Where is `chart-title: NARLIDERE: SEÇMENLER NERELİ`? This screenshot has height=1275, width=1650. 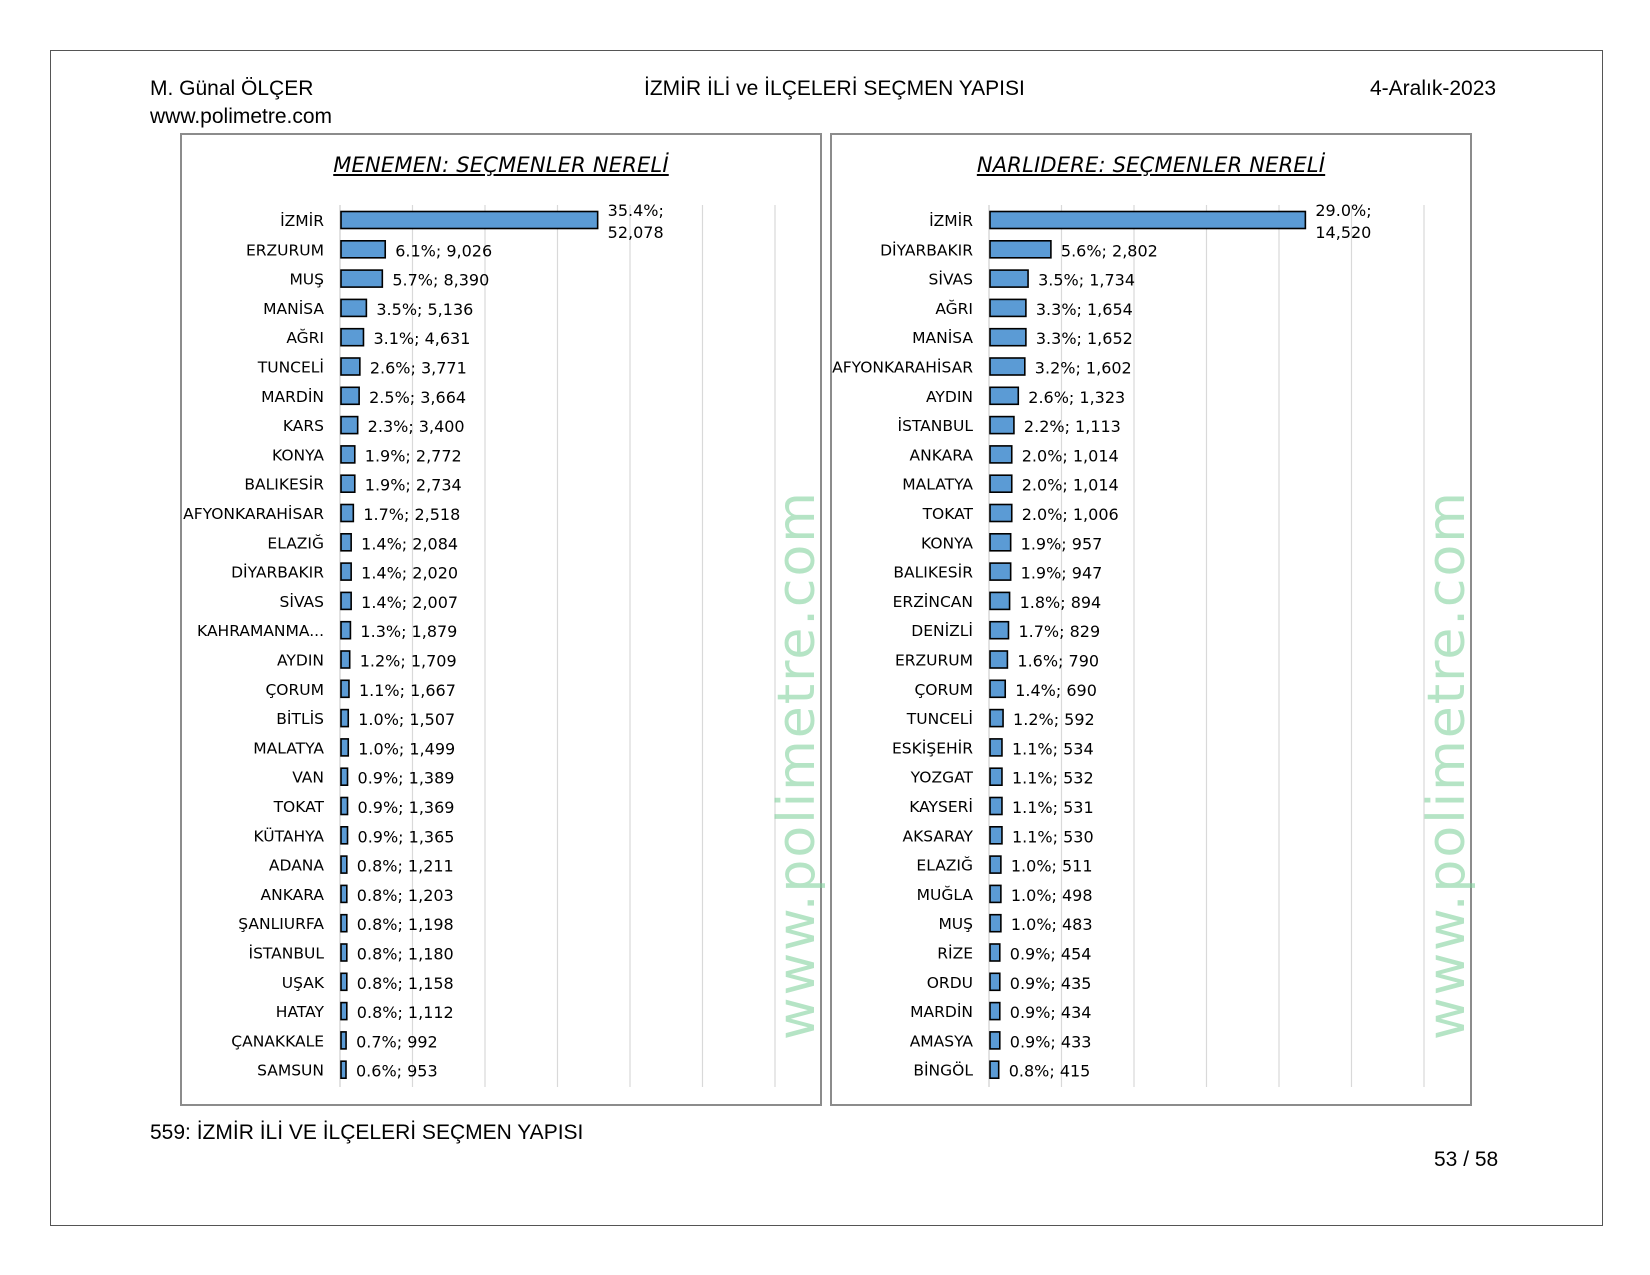
chart-title: NARLIDERE: SEÇMENLER NERELİ is located at coordinates (1151, 165).